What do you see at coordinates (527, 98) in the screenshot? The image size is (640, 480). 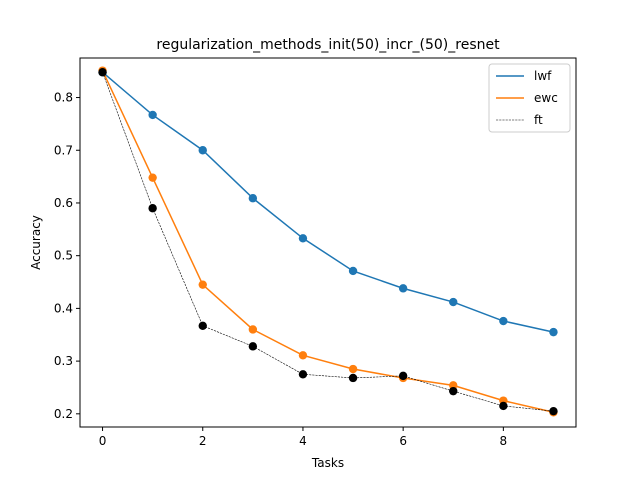 I see `legend-item-ewc: ewc` at bounding box center [527, 98].